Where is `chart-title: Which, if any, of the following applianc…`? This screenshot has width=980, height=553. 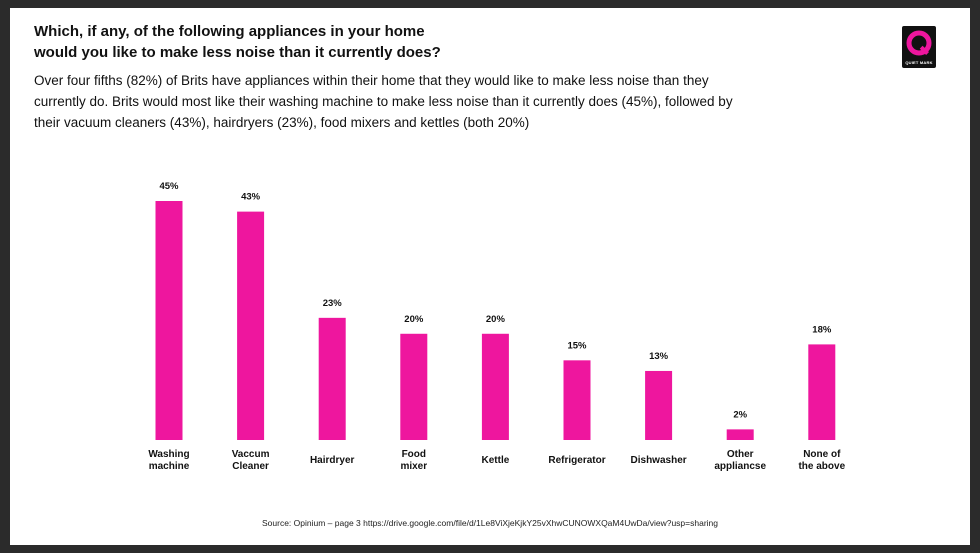
chart-title: Which, if any, of the following applianc… is located at coordinates (394, 42).